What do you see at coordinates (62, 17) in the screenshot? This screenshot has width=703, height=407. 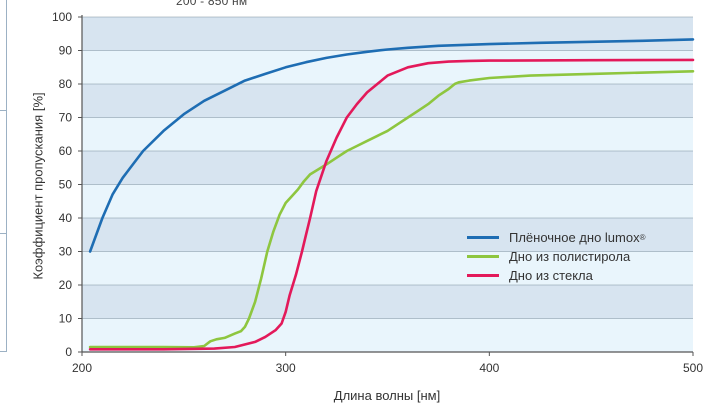 I see `y-tick-label-100: 100` at bounding box center [62, 17].